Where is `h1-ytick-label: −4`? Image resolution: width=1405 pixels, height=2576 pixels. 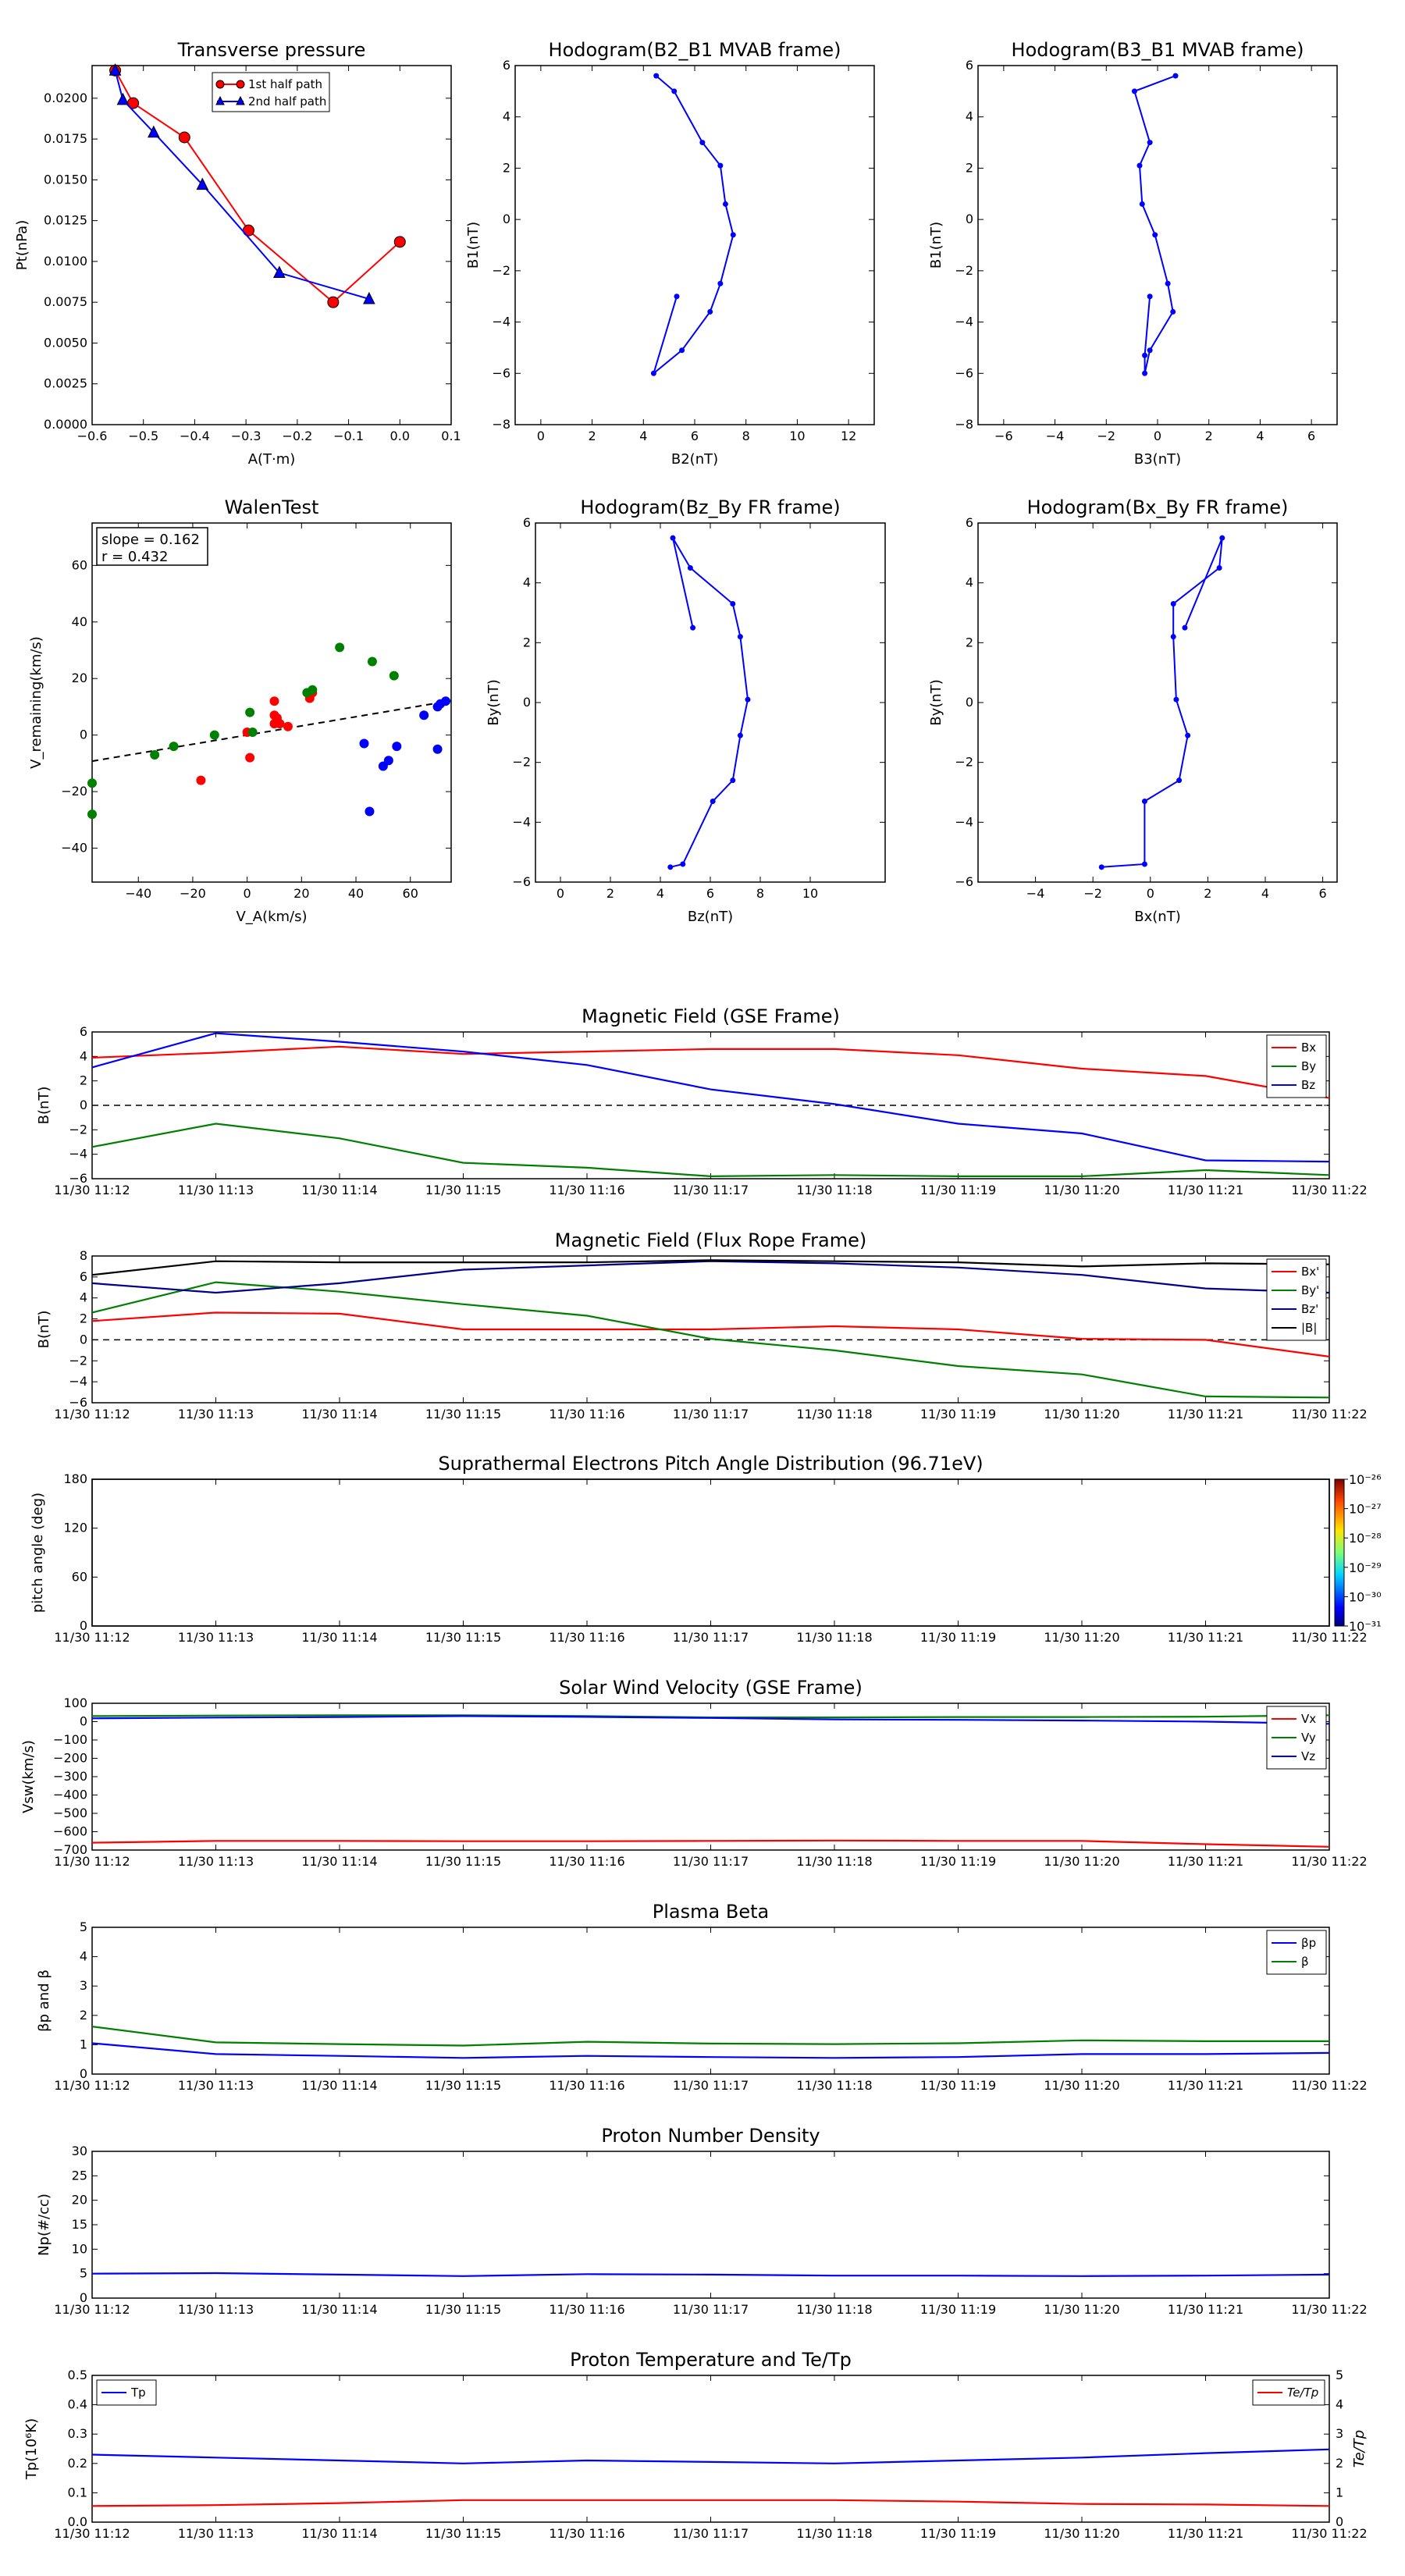 h1-ytick-label: −4 is located at coordinates (501, 322).